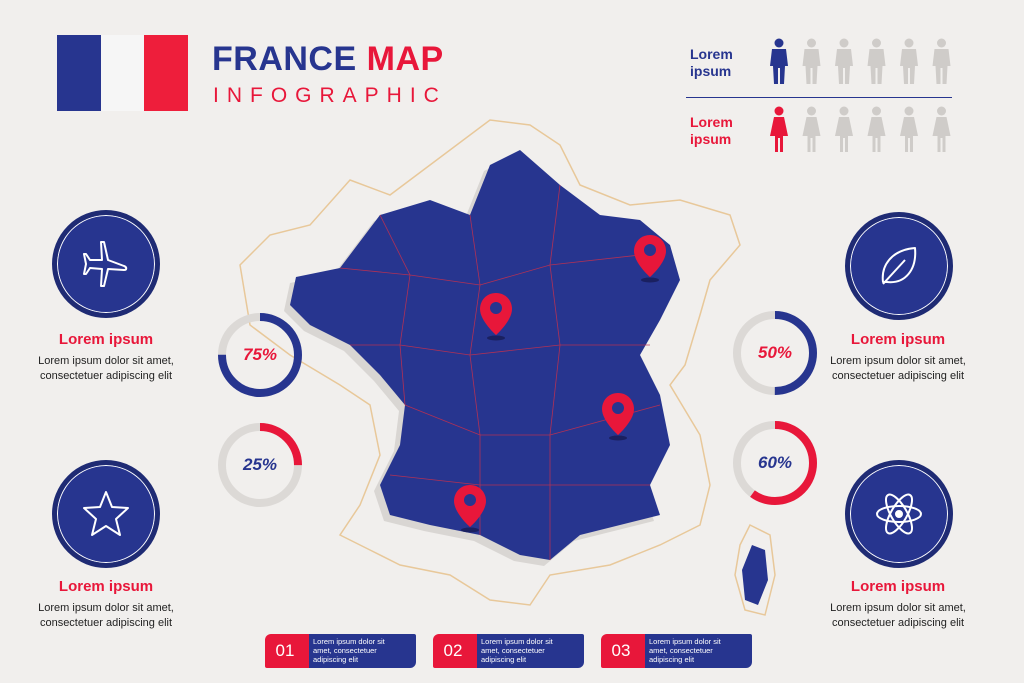 Image resolution: width=1024 pixels, height=683 pixels. Describe the element at coordinates (898, 339) in the screenshot. I see `feature-title-top-right: Lorem ipsum` at that location.